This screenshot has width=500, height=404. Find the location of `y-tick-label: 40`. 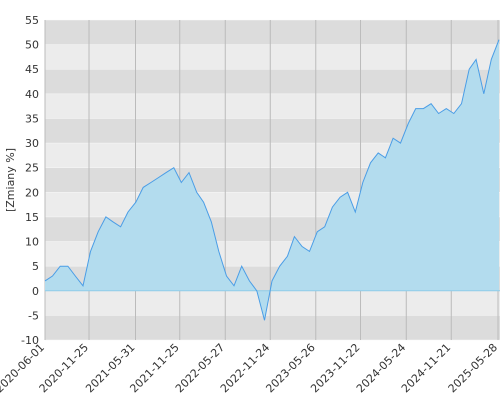

y-tick-label: 40 is located at coordinates (32, 94).